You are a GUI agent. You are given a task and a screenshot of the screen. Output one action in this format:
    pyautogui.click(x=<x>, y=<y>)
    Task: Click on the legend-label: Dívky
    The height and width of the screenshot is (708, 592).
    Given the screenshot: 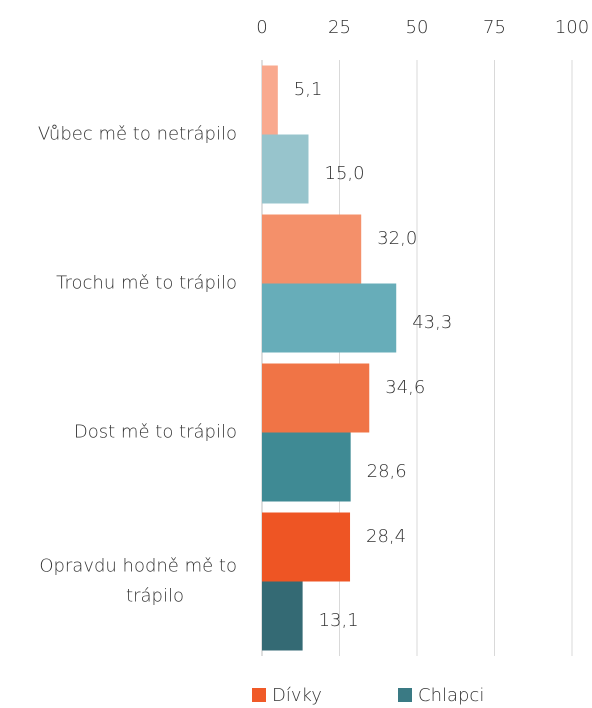 What is the action you would take?
    pyautogui.click(x=297, y=695)
    